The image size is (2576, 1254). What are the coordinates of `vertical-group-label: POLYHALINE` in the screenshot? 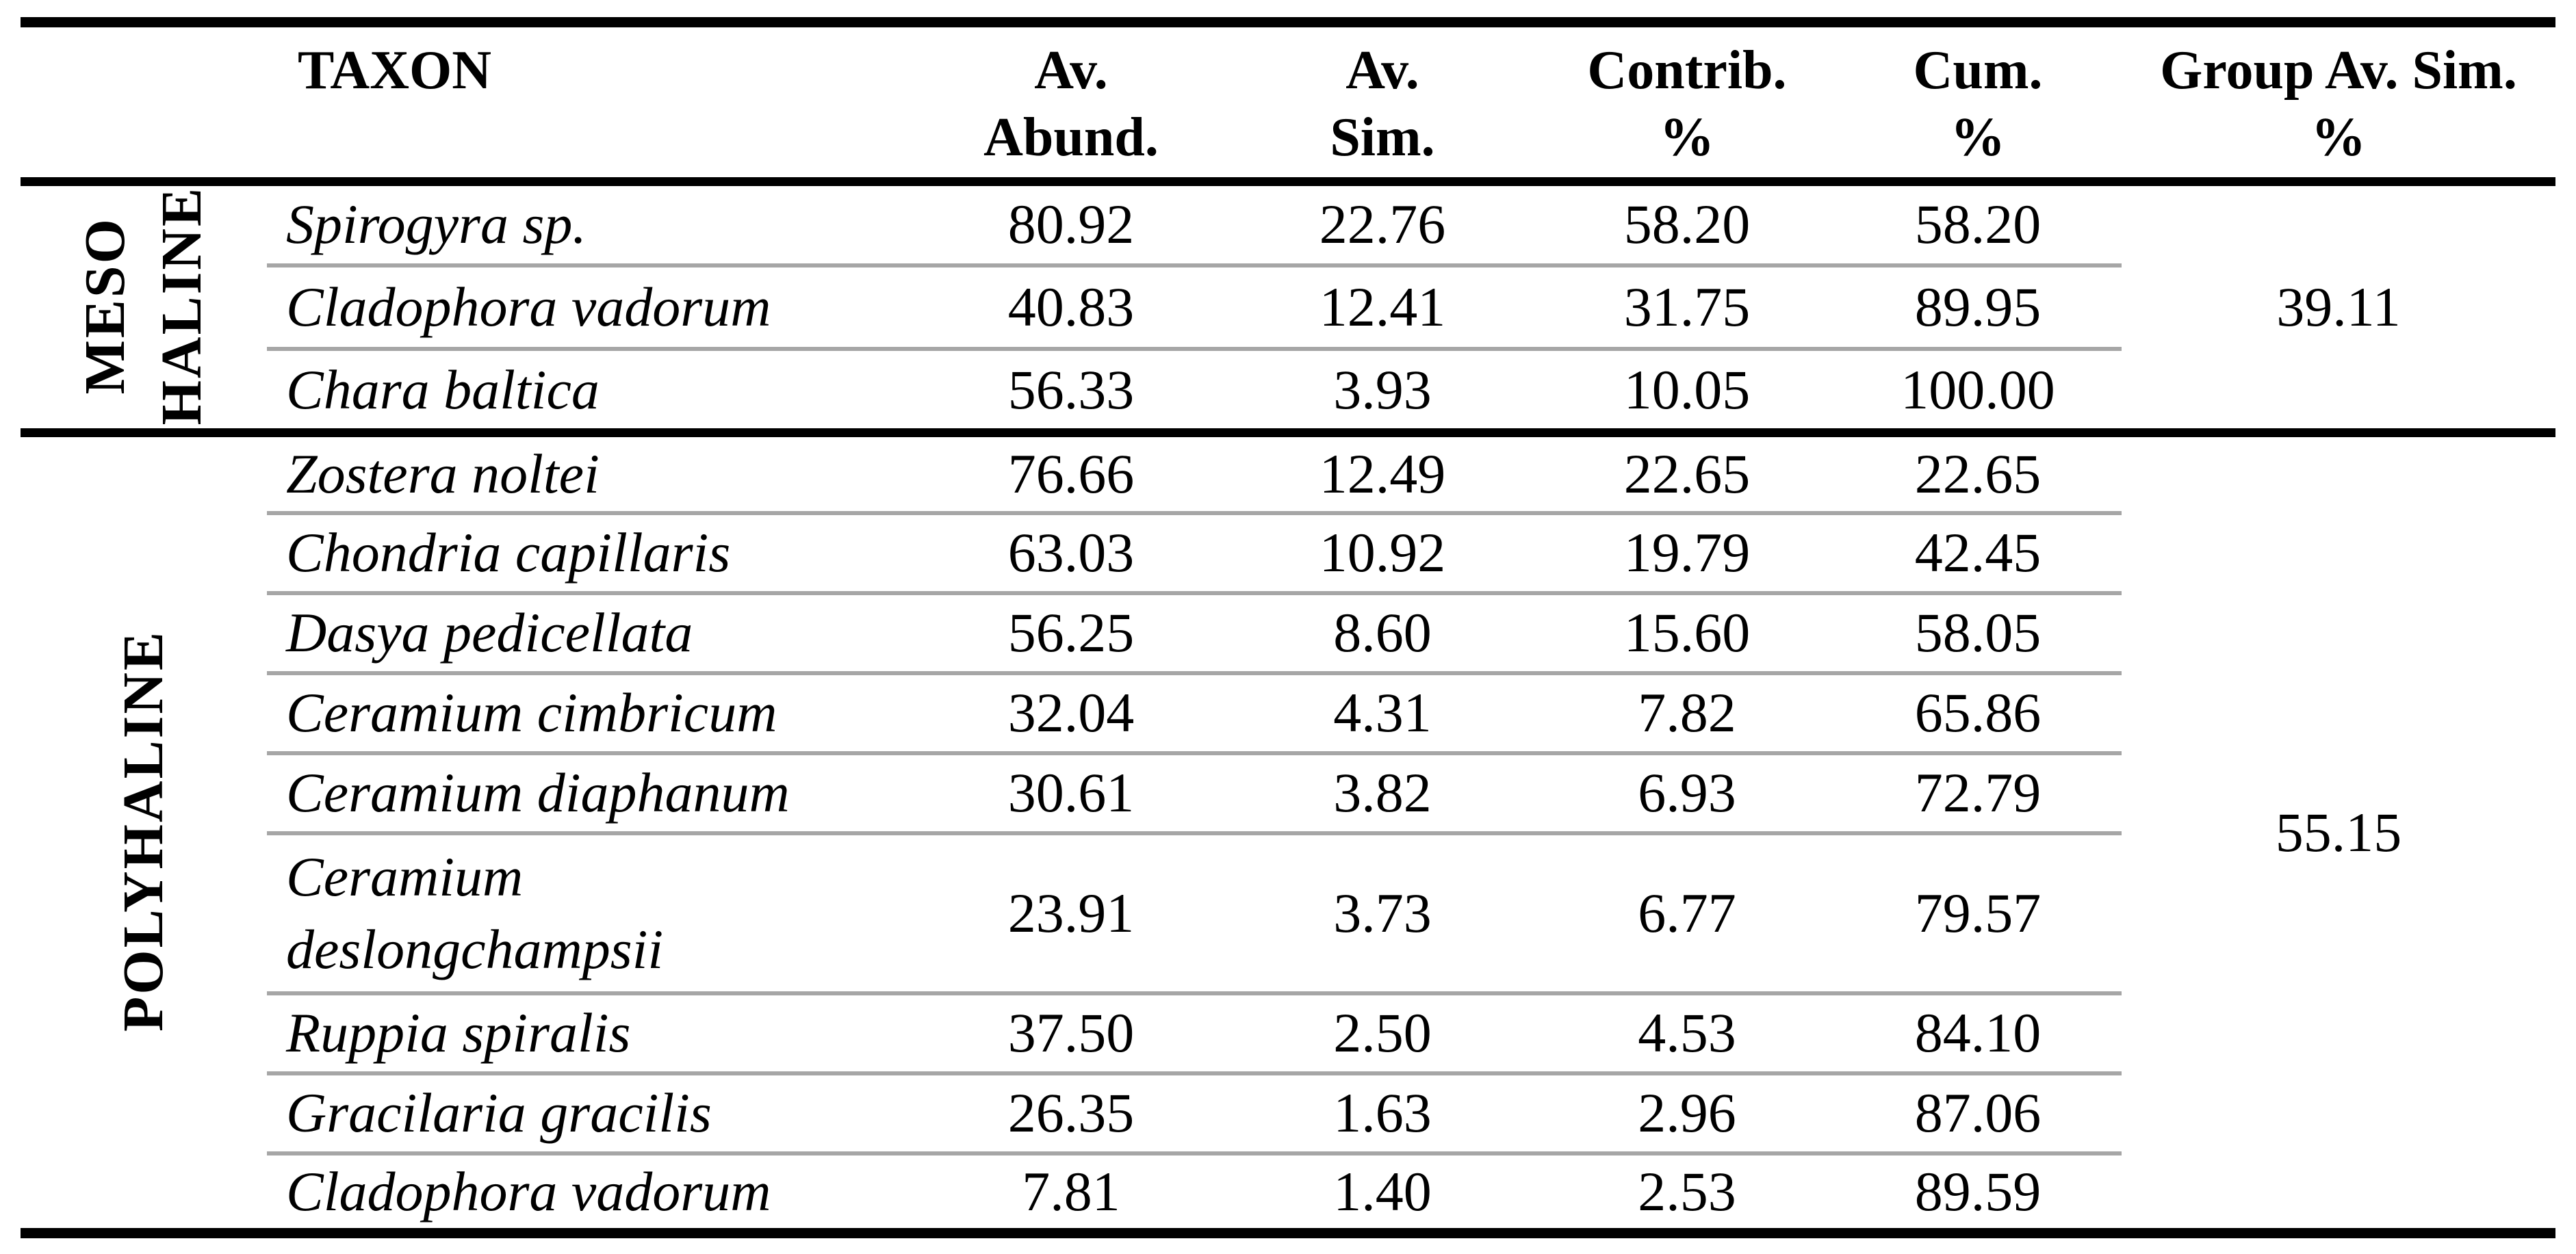 It's located at (143, 831).